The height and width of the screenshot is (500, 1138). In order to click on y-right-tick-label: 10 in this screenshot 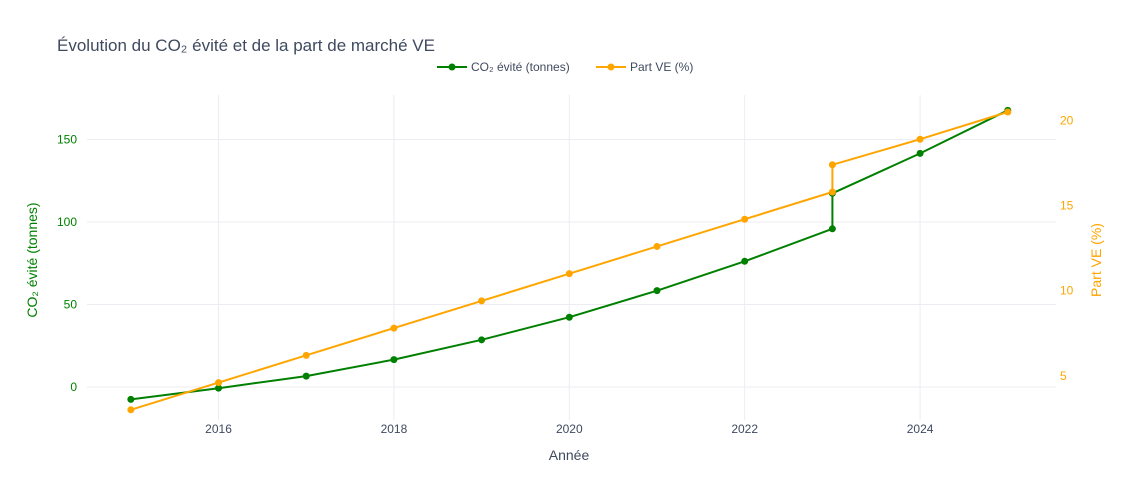, I will do `click(1067, 291)`.